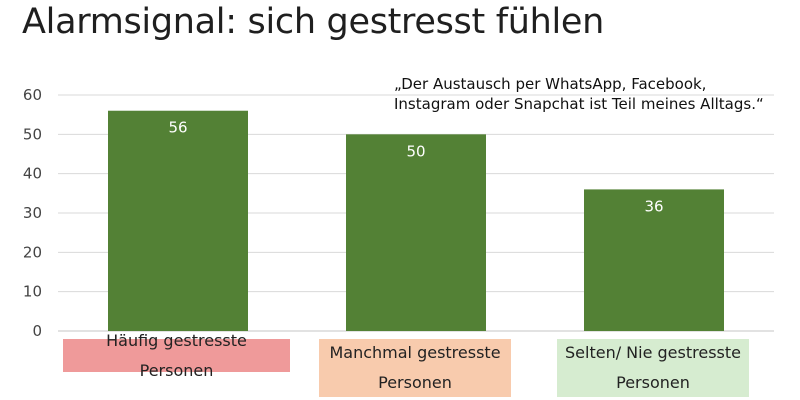 The image size is (800, 400). I want to click on chart-title: Alarmsignal: sich gestresst fühlen, so click(313, 22).